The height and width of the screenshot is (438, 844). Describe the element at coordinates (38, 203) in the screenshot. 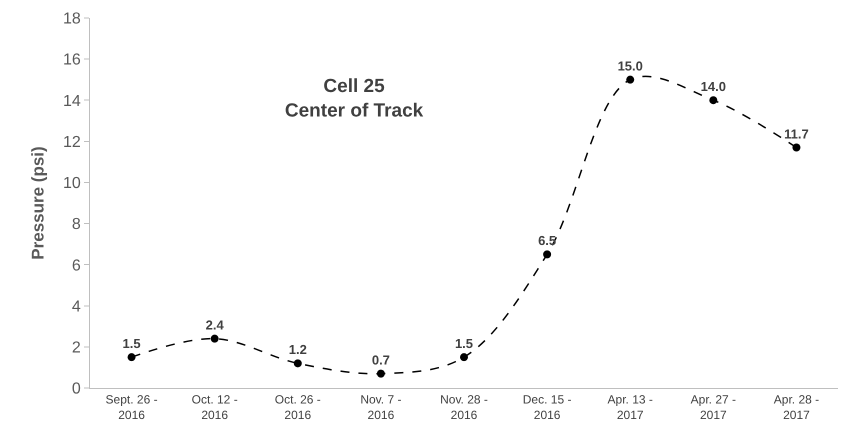

I see `y-axis-title: Pressure (psi)` at that location.